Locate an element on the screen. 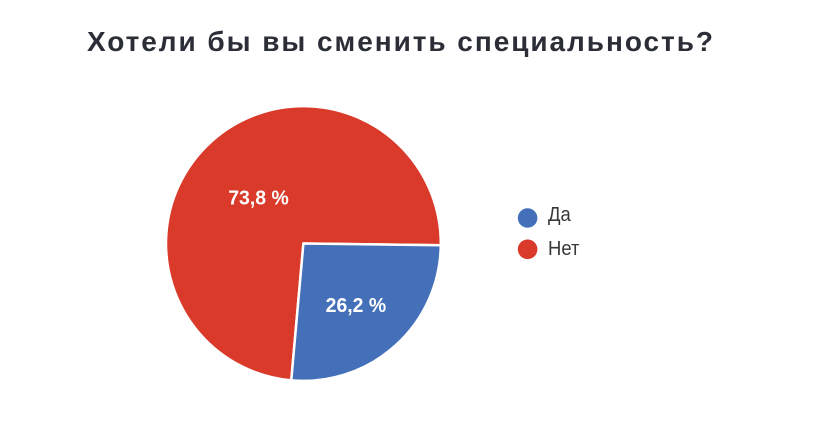  svg-text: 73,8 % is located at coordinates (258, 197).